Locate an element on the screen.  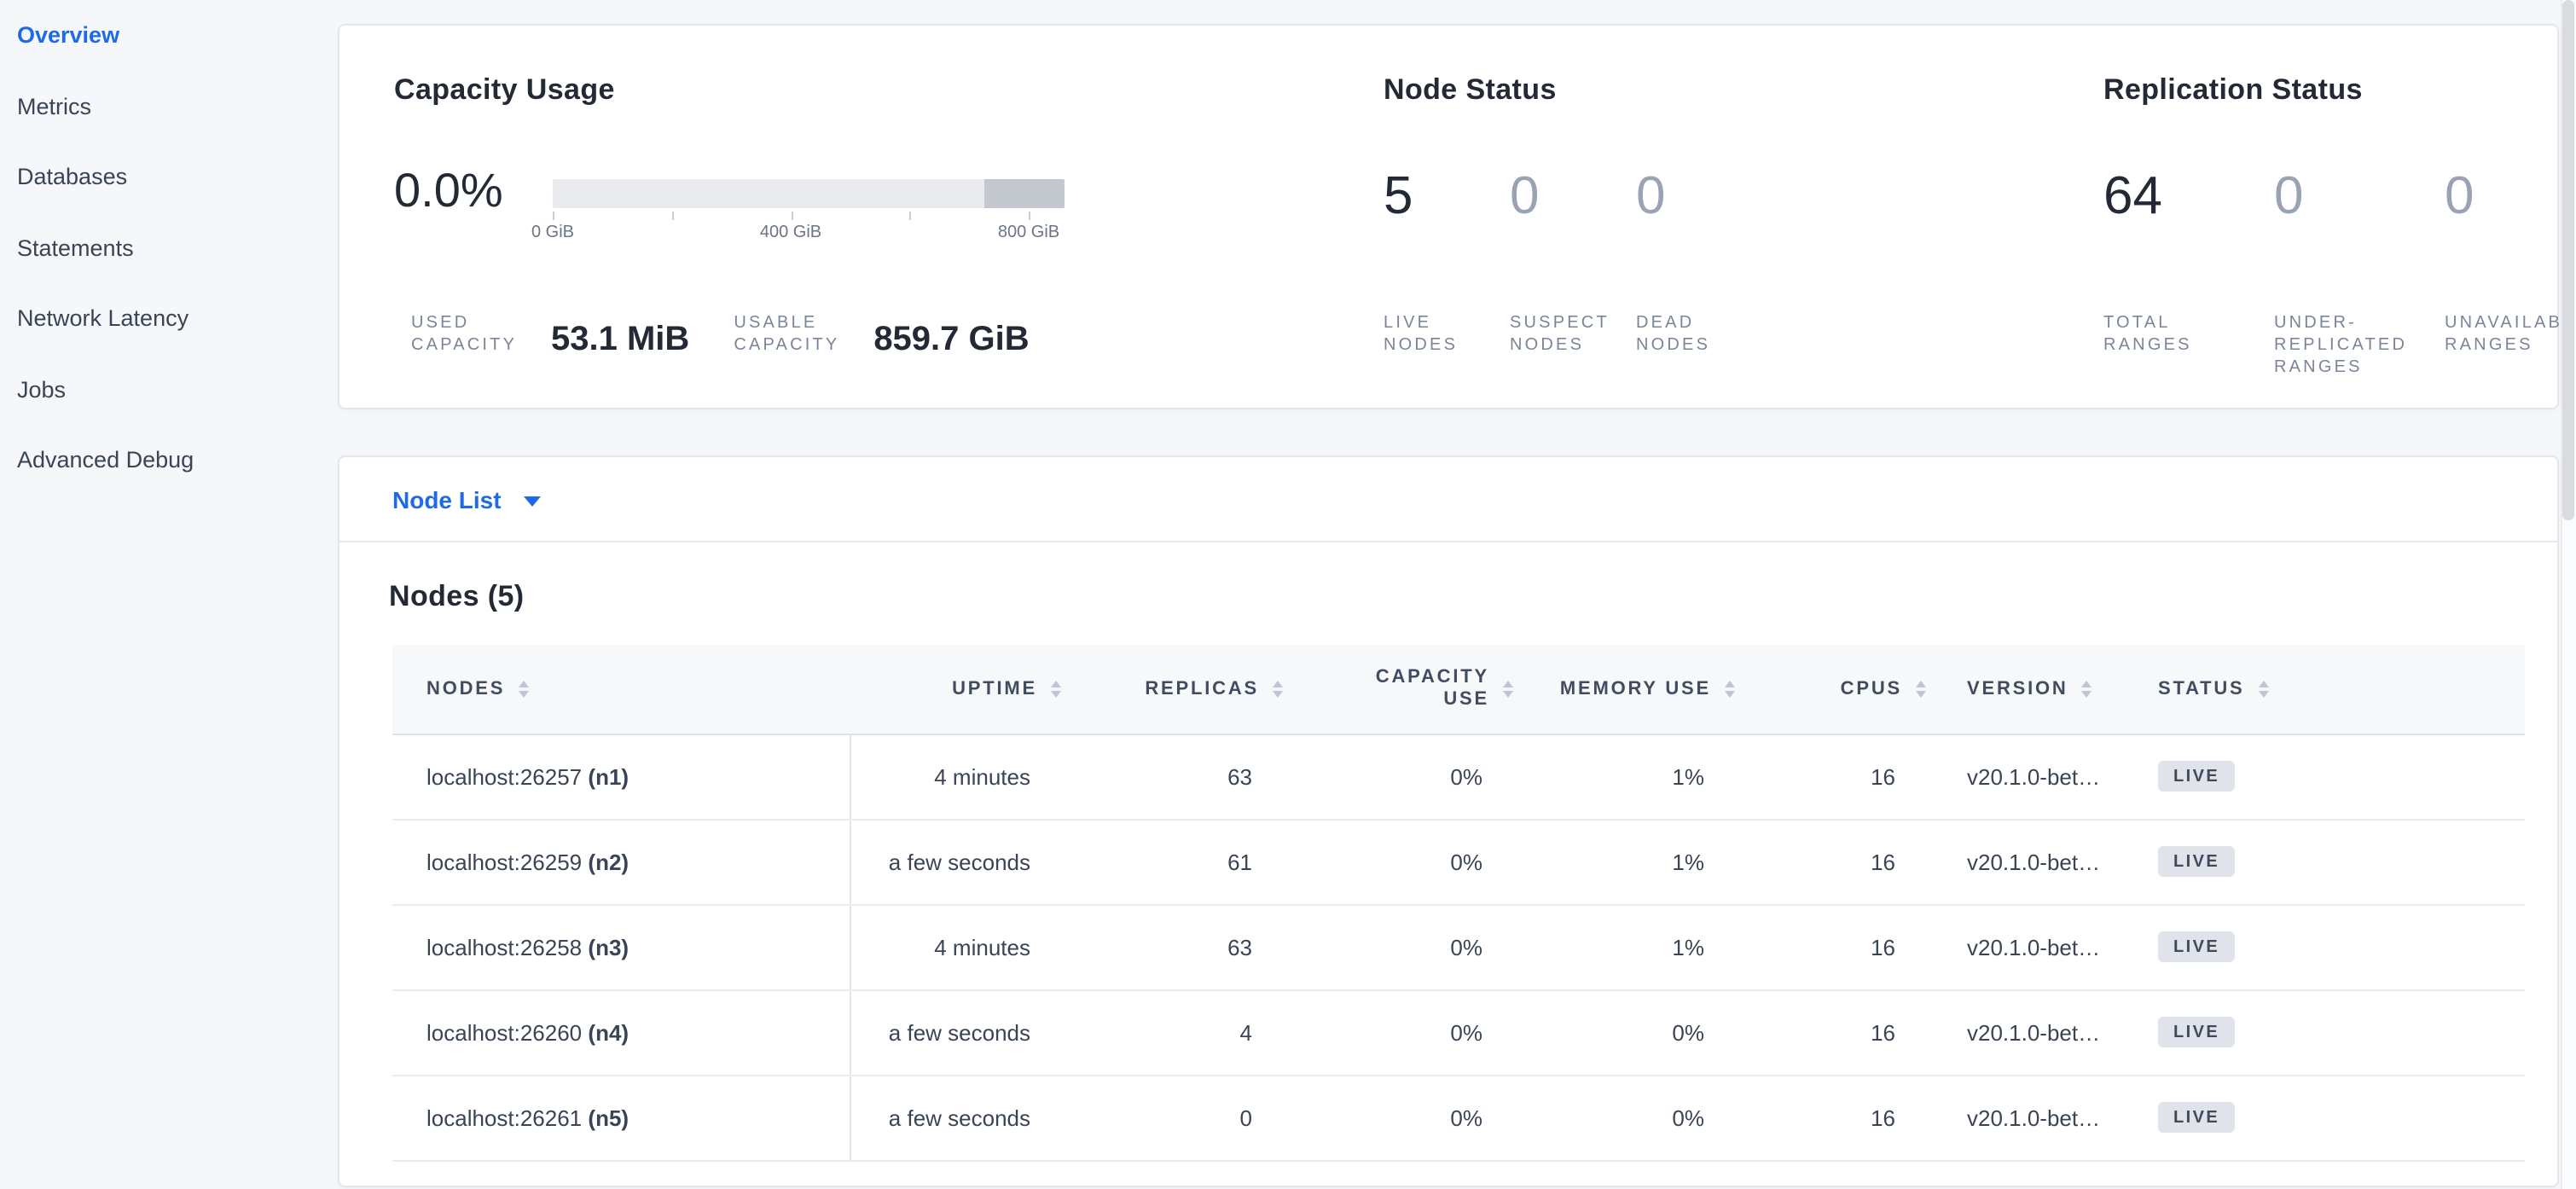
node-address: localhost:26261 is located at coordinates (504, 1117).